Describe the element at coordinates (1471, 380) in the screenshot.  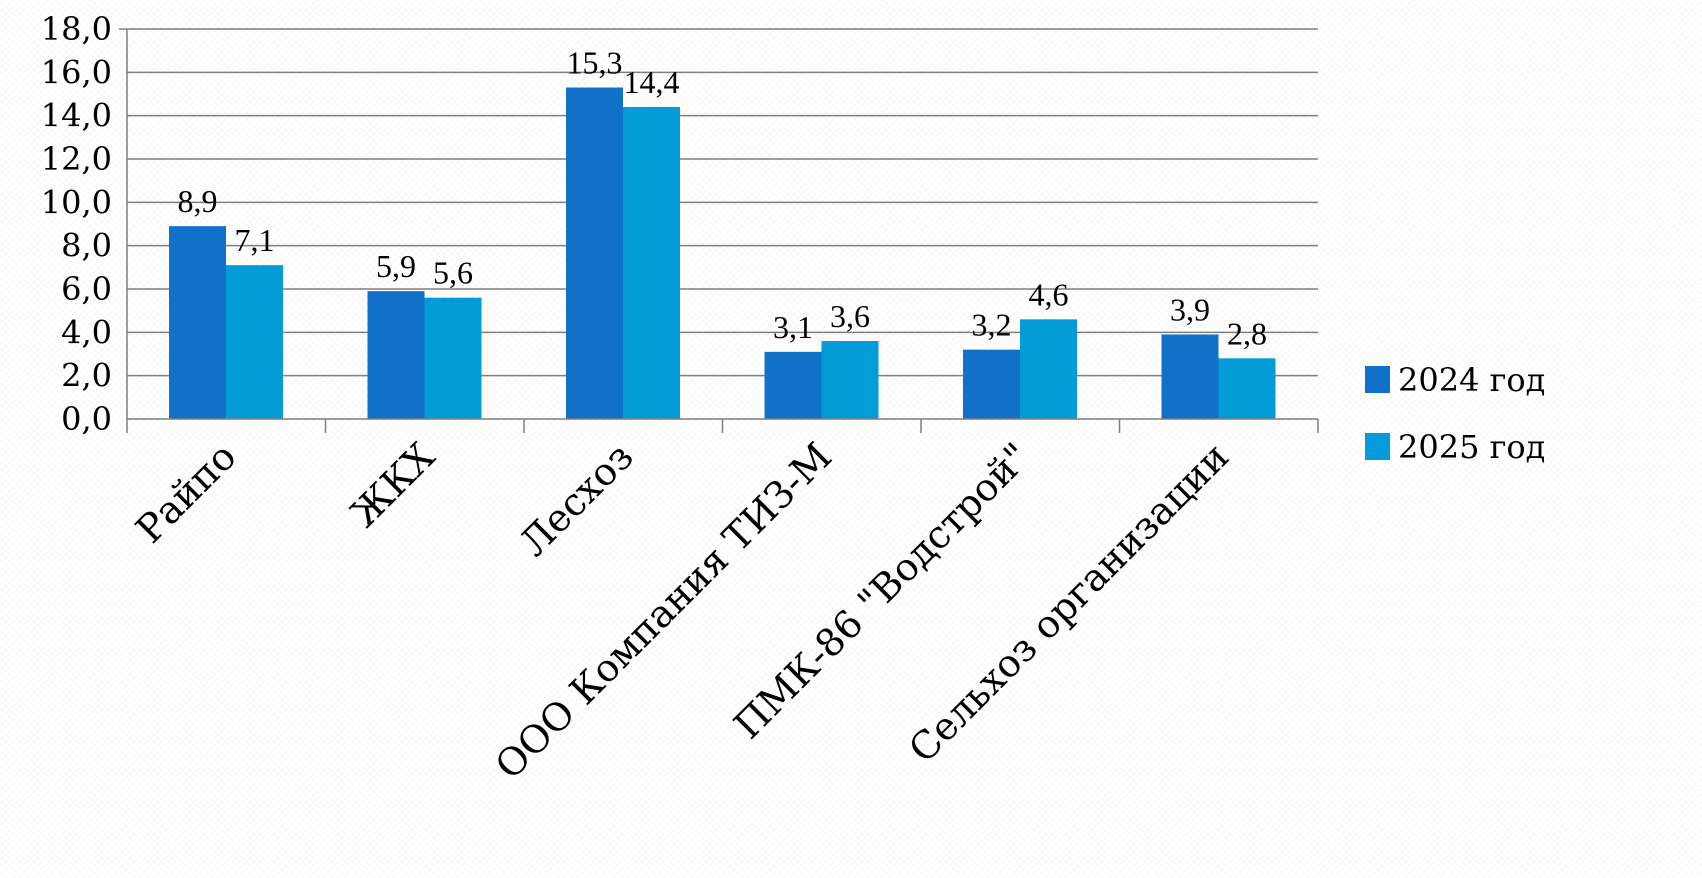
I see `legend-label: 2024 год` at that location.